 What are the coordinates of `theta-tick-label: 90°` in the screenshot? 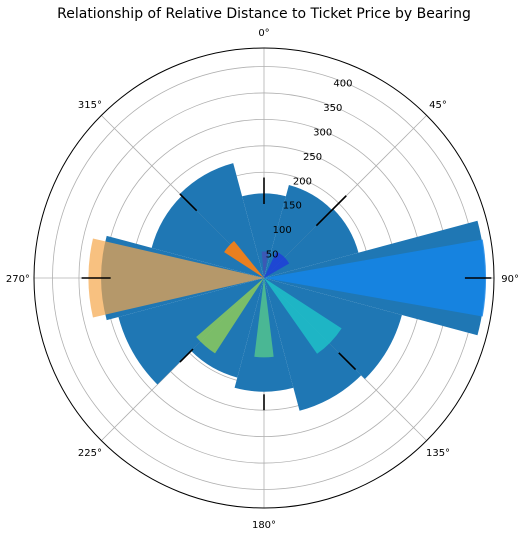 It's located at (510, 279).